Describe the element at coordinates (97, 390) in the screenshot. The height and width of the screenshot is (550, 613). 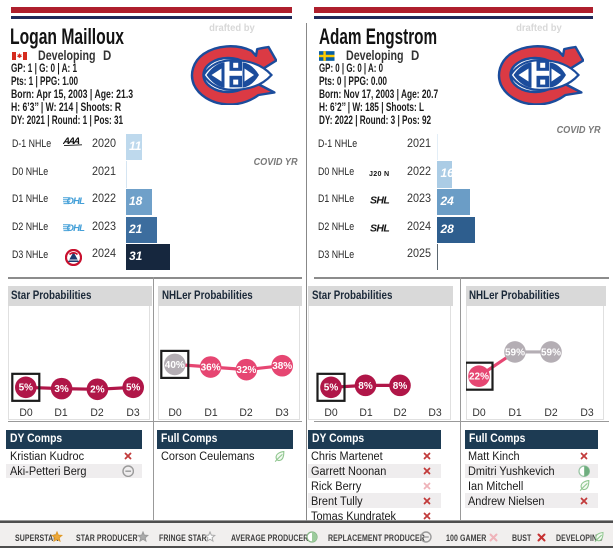
I see `svg-text: 2%` at that location.